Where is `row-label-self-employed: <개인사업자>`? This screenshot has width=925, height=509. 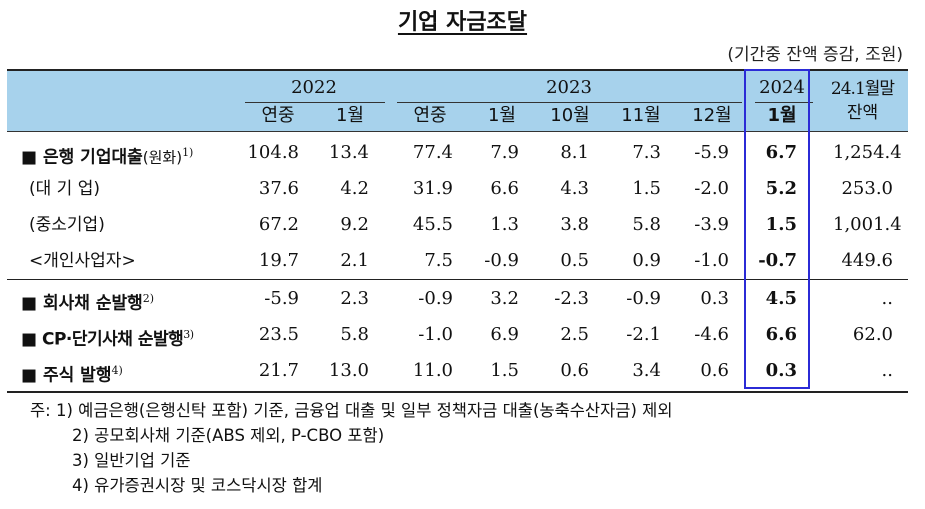
row-label-self-employed: <개인사업자> is located at coordinates (82, 261).